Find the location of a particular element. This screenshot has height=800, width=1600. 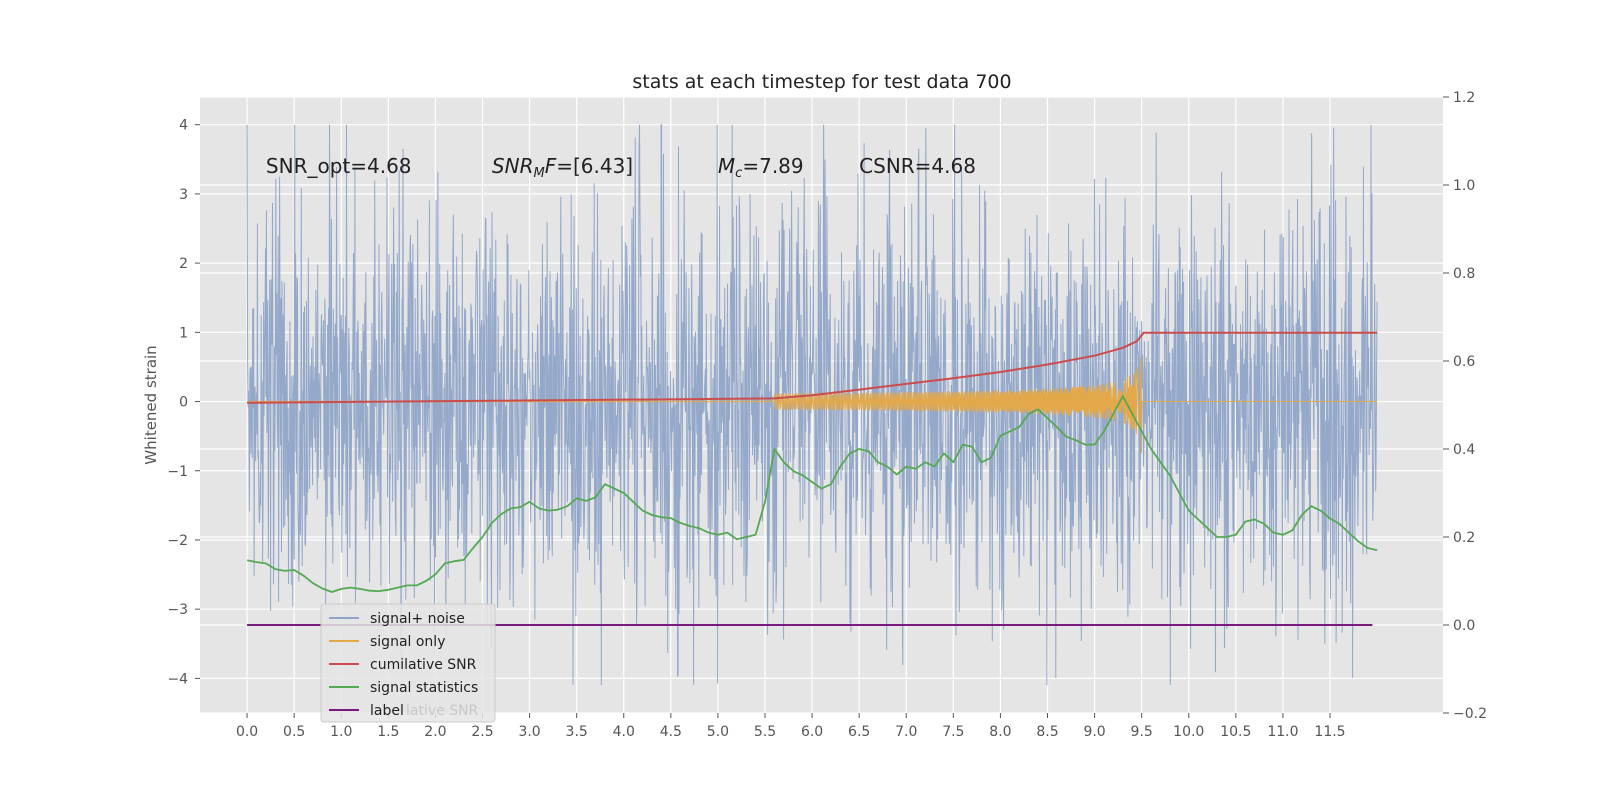

y2-tick-label: −0.2 is located at coordinates (1470, 714).